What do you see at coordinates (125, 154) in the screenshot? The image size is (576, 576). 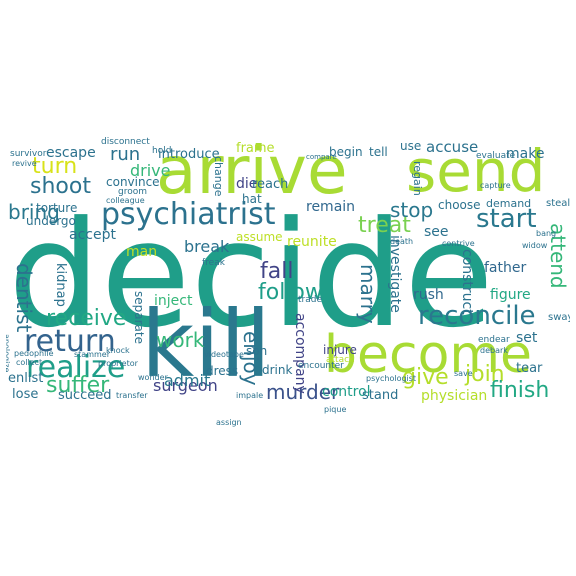 I see `word-run: run` at bounding box center [125, 154].